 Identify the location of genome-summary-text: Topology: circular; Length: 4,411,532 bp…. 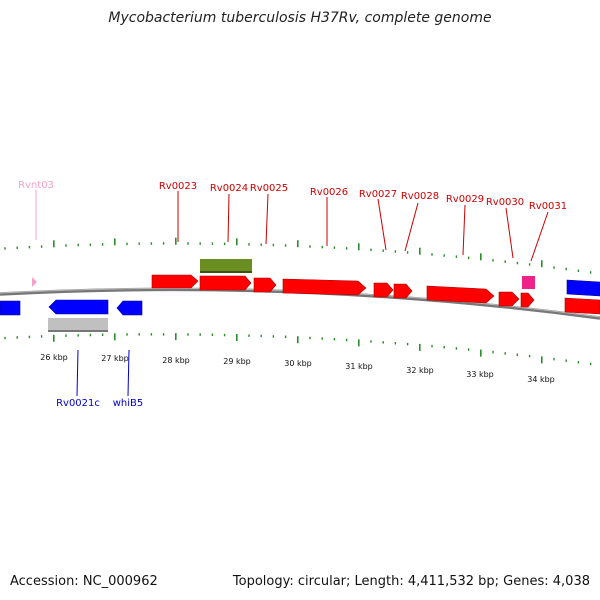
(411, 581).